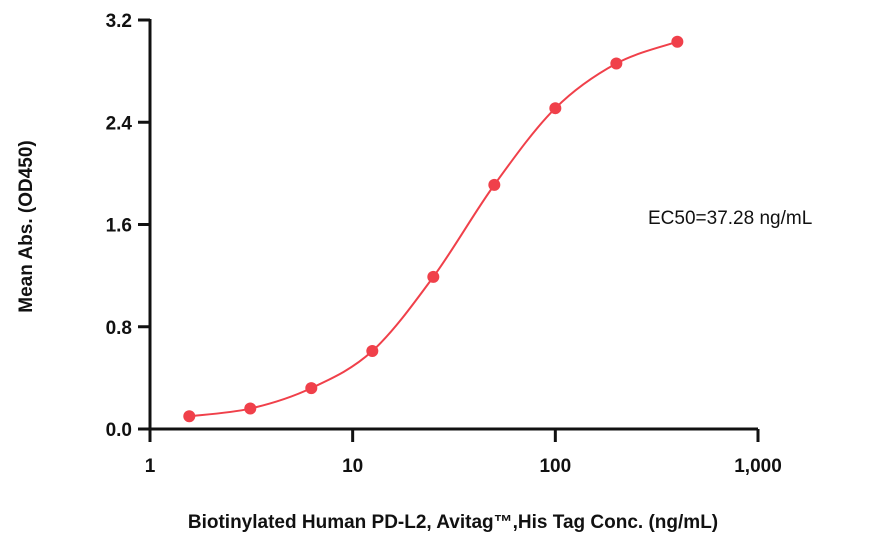  I want to click on y-tick-label: 2.4, so click(119, 123).